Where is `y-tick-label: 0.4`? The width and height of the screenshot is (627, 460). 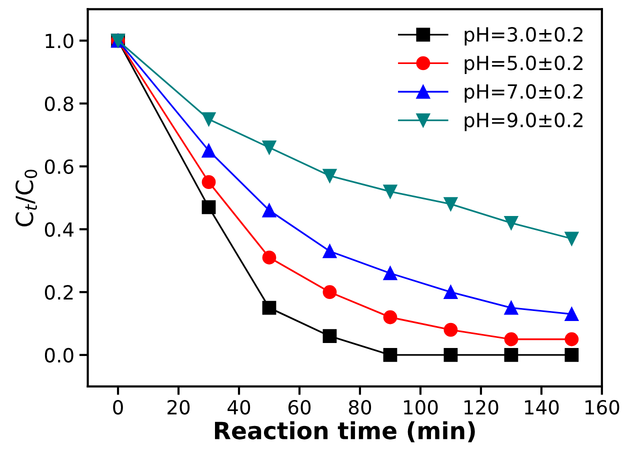 y-tick-label: 0.4 is located at coordinates (59, 229).